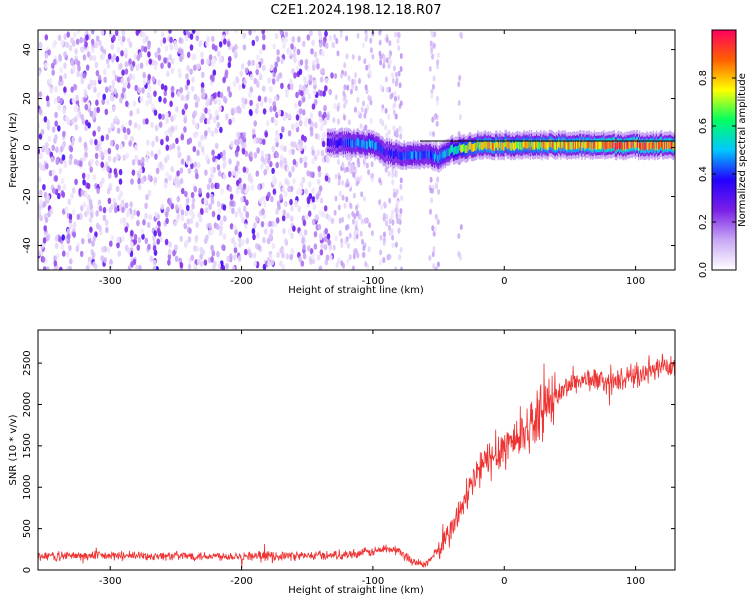  I want to click on spectrogram-y-tick-label: -20, so click(27, 196).